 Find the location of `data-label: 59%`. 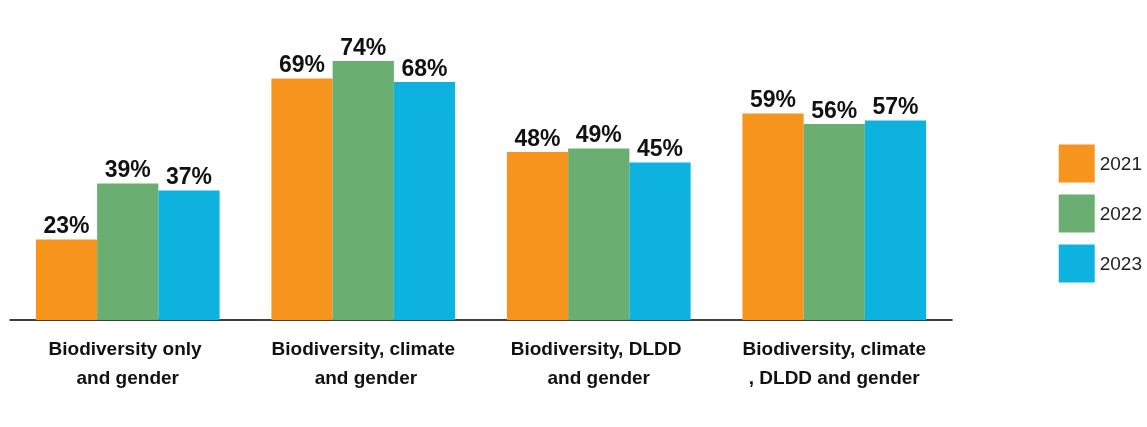

data-label: 59% is located at coordinates (773, 99).